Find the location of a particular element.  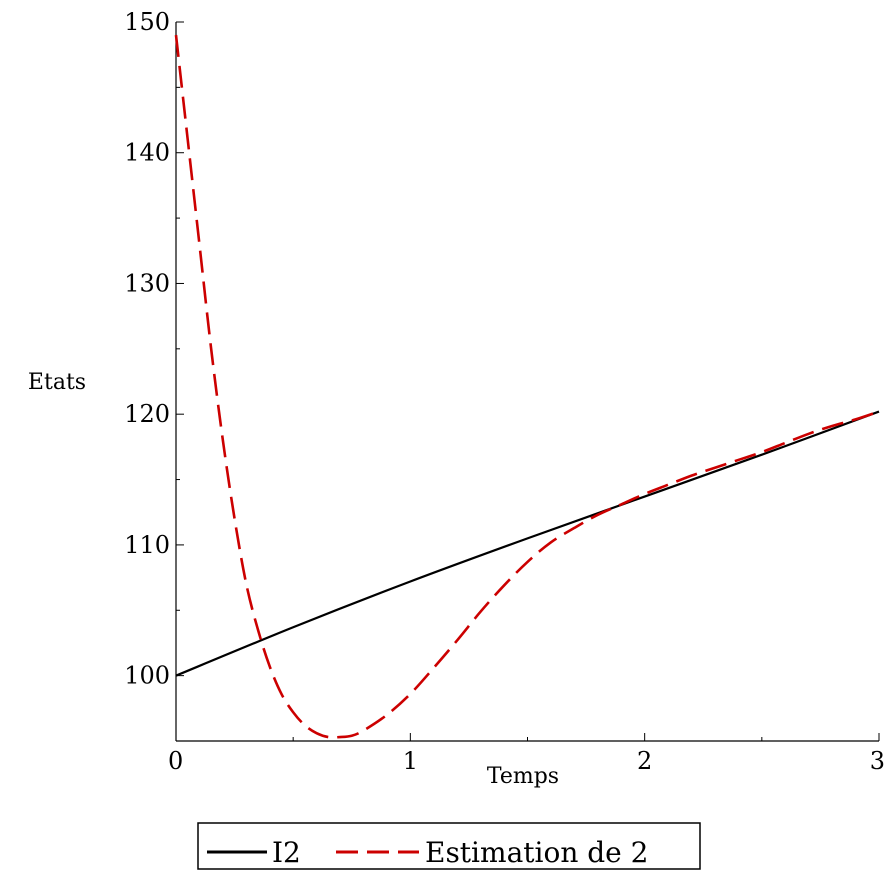

legend-label-estimation: Estimation de 2 is located at coordinates (536, 852).